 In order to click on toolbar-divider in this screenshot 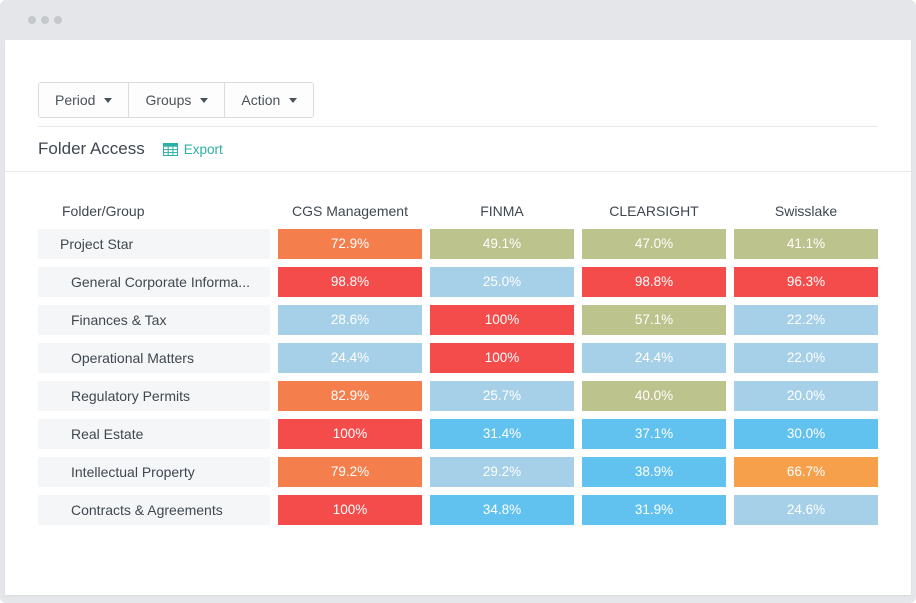, I will do `click(458, 126)`.